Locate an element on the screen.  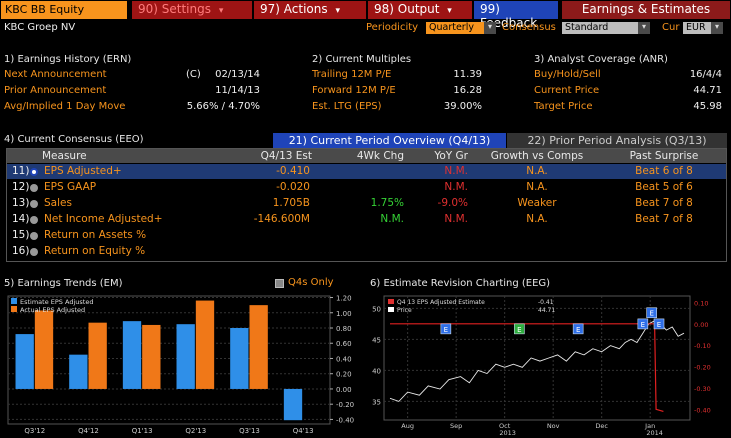
avg-move-label: Avg/Implied 1 Day Move is located at coordinates (65, 106).